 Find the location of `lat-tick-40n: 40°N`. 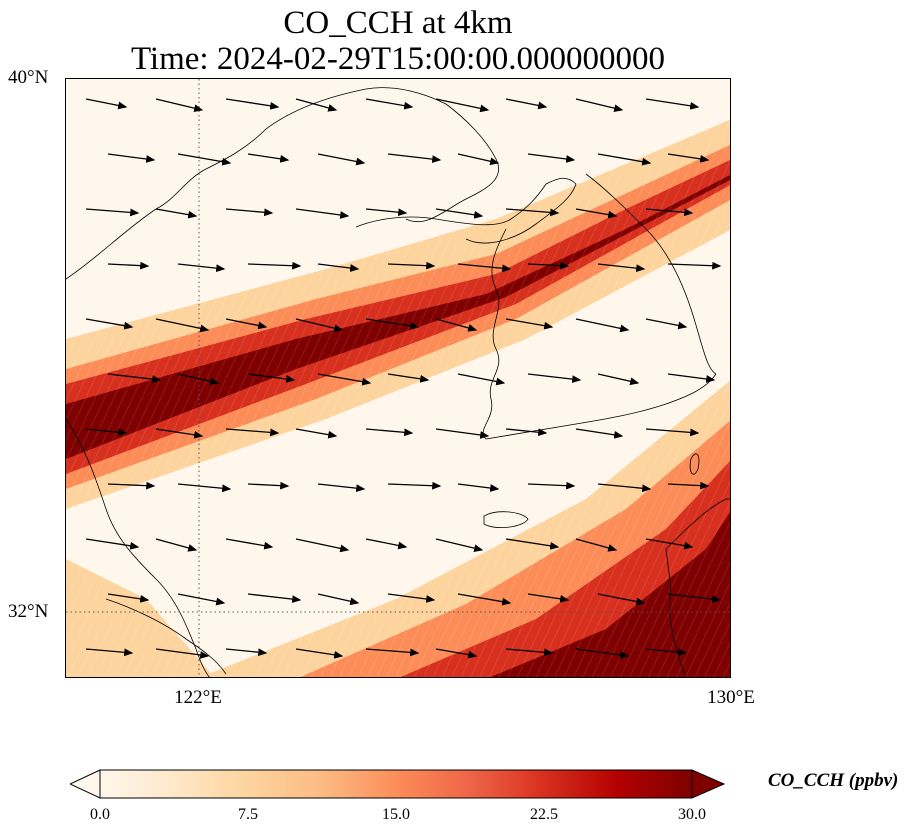

lat-tick-40n: 40°N is located at coordinates (28, 77).